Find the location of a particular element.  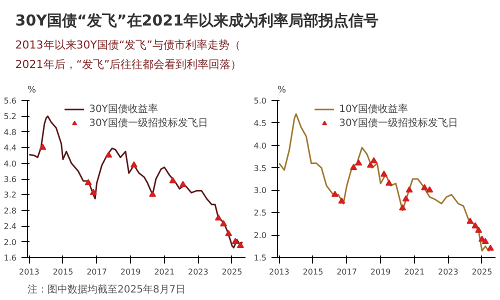

legend-label: 10Y国债收益率 is located at coordinates (373, 109).